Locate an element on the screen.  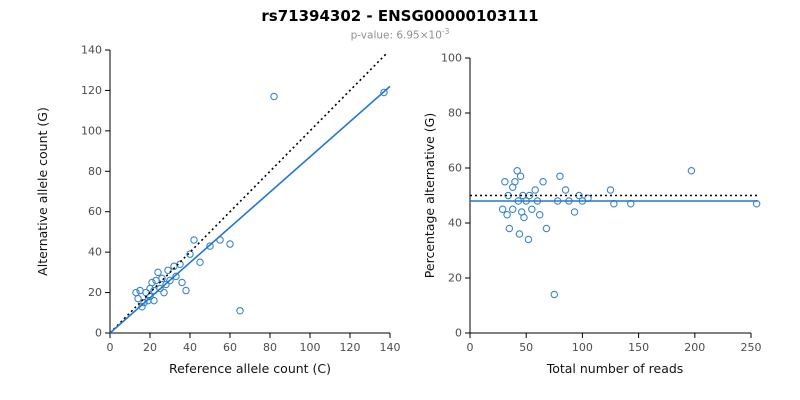
chart-subtitle: p-value: 6.95×10-3 is located at coordinates (400, 34).